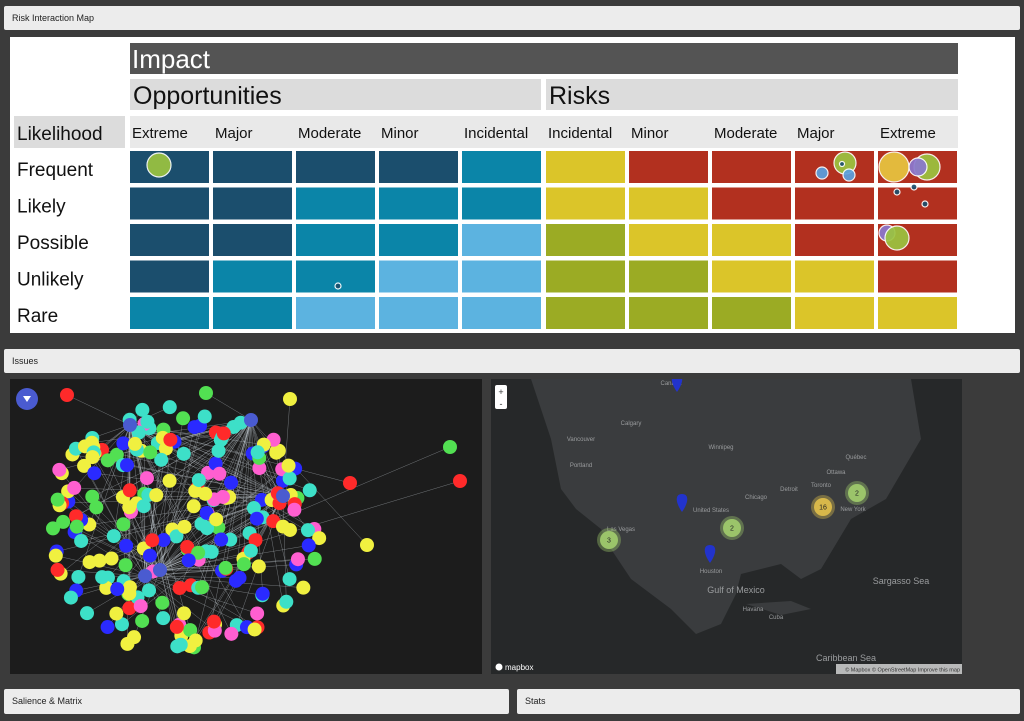  What do you see at coordinates (581, 440) in the screenshot?
I see `map-label: Vancouver` at bounding box center [581, 440].